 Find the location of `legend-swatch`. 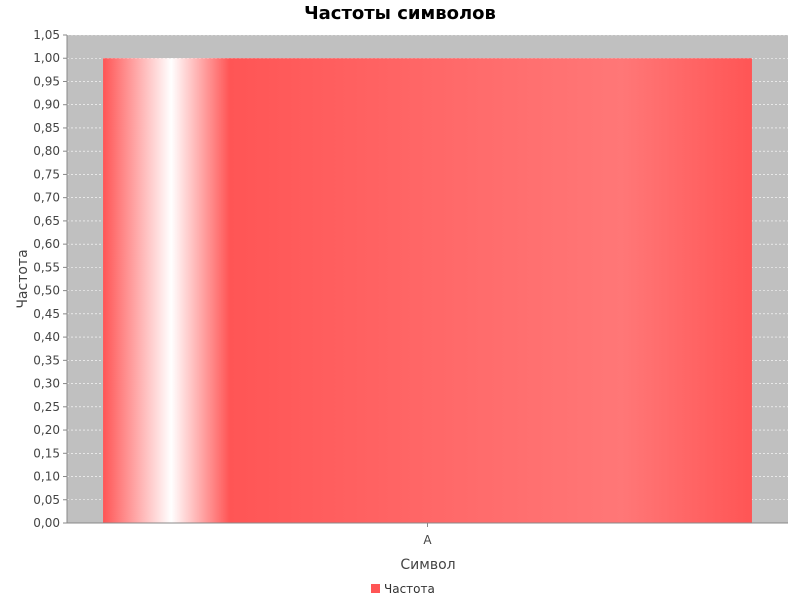

legend-swatch is located at coordinates (375, 588).